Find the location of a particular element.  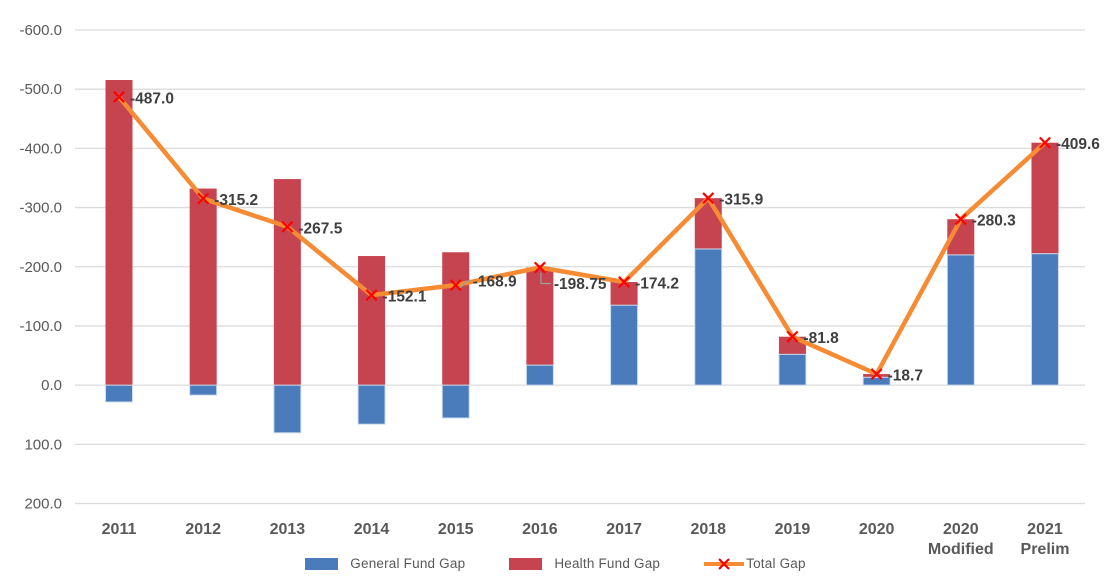

general-fund-gap-swatch-icon is located at coordinates (322, 563).